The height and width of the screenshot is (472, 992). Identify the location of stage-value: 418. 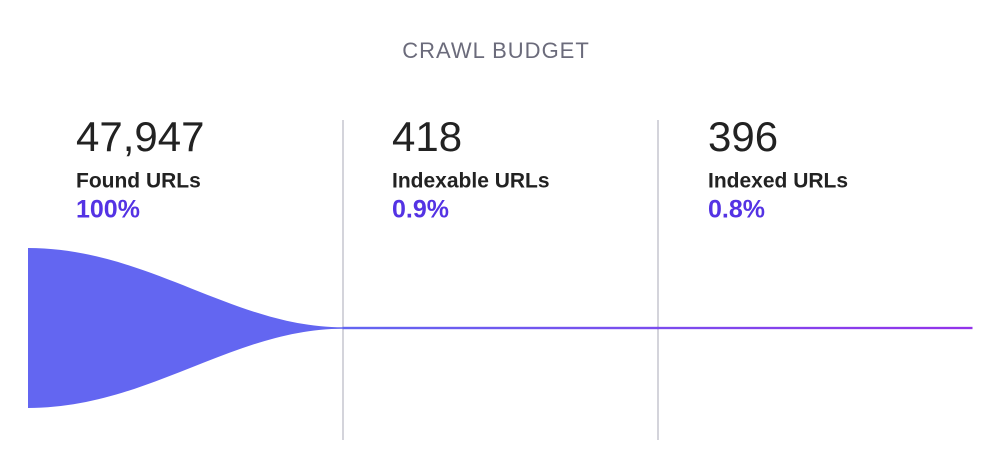
(427, 136).